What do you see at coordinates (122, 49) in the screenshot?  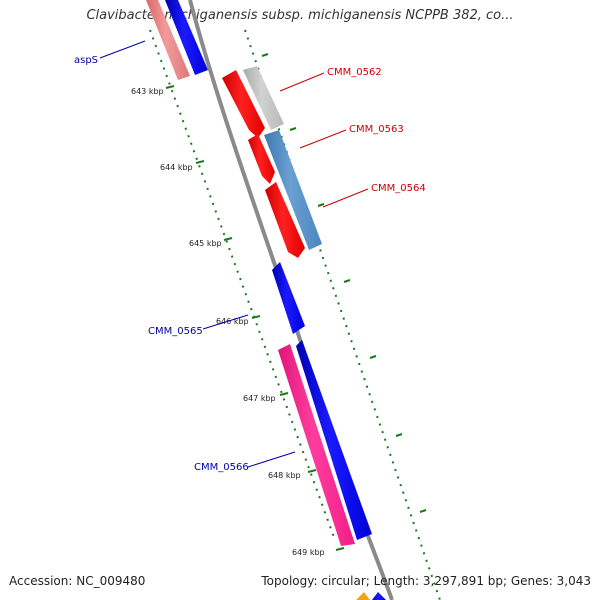 I see `leader-aspS` at bounding box center [122, 49].